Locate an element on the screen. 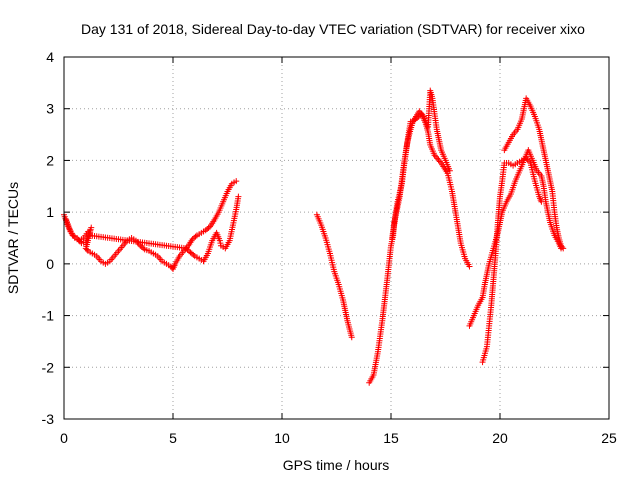  y-tick-label: 0 is located at coordinates (50, 264).